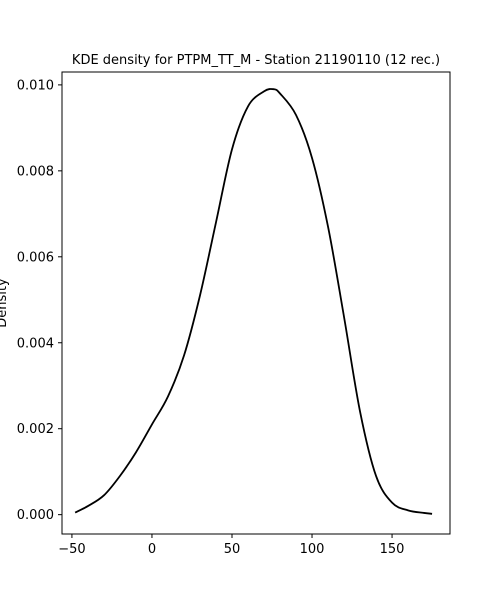 This screenshot has width=500, height=600. I want to click on x-tick-label: 50, so click(232, 549).